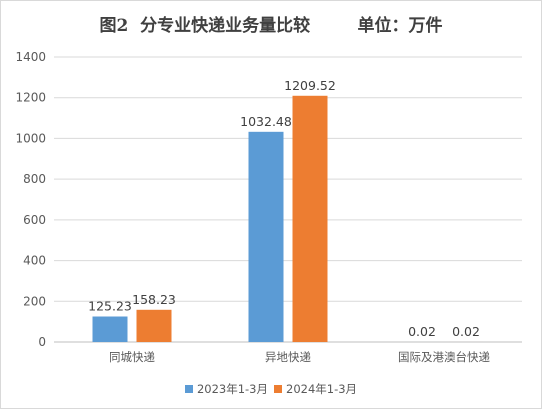 The height and width of the screenshot is (409, 542). Describe the element at coordinates (34, 179) in the screenshot. I see `y-tick-label: 800` at that location.